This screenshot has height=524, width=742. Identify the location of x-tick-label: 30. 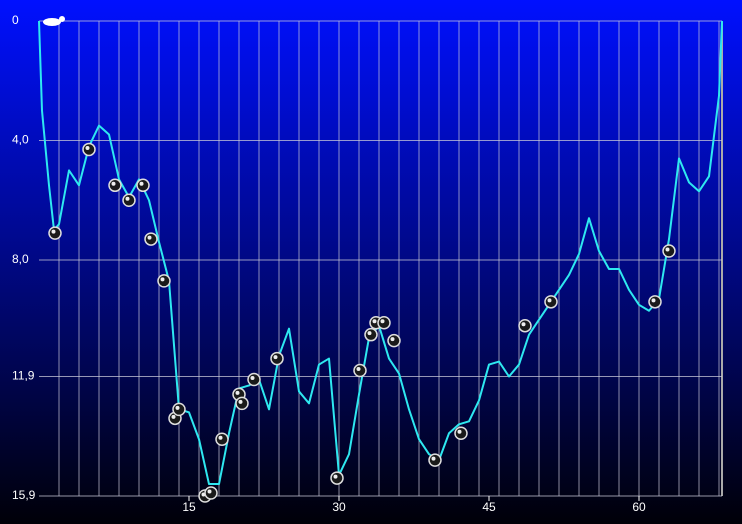
(339, 507).